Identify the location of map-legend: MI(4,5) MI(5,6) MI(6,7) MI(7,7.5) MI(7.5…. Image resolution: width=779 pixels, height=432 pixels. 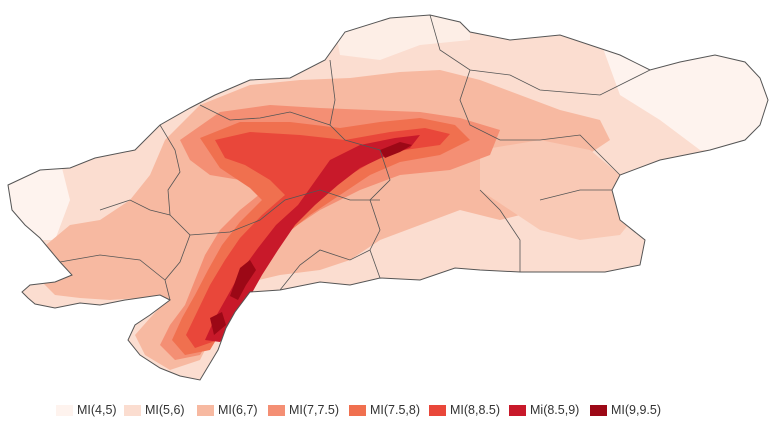
(389, 410).